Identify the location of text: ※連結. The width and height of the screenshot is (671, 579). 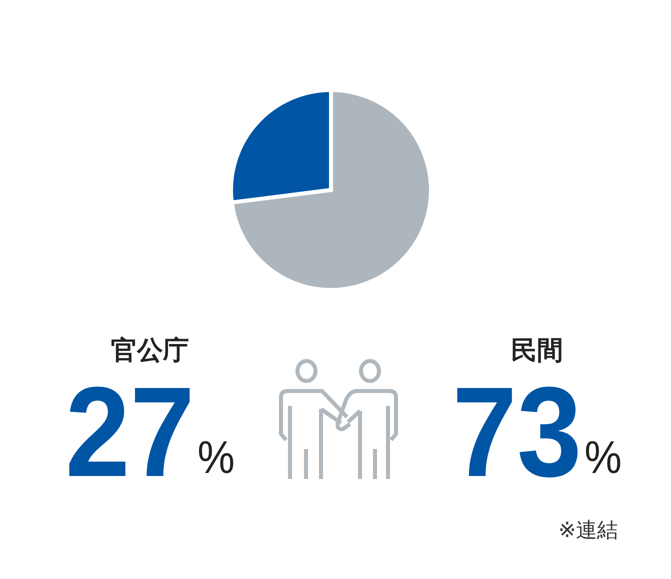
(588, 530).